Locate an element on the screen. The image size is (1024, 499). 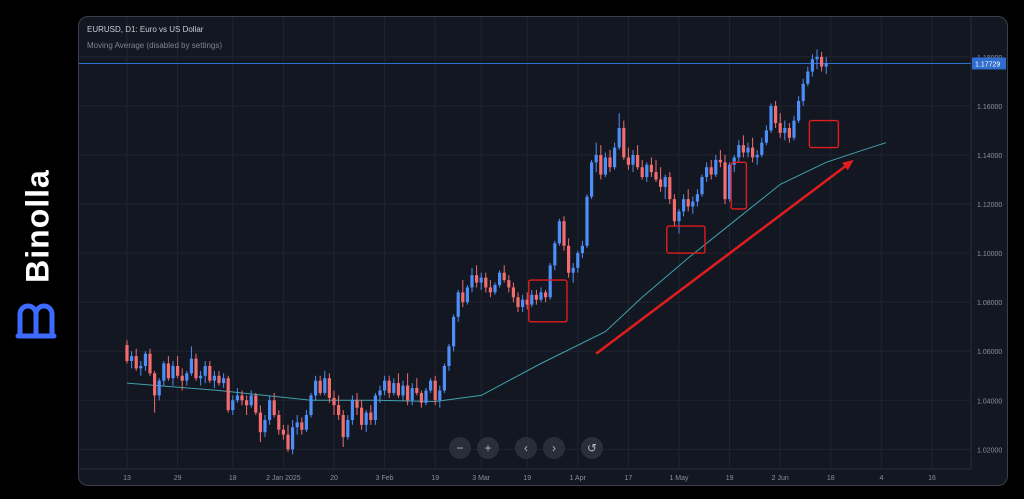
brand-sidebar: Binolla is located at coordinates (36, 249).